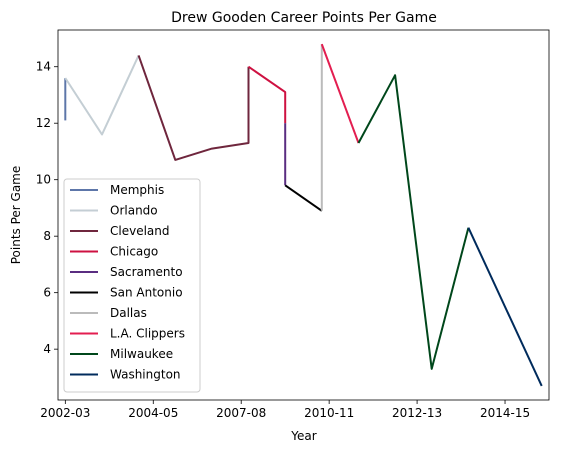 The width and height of the screenshot is (566, 453). I want to click on x-tick-label: 2014-15, so click(505, 413).